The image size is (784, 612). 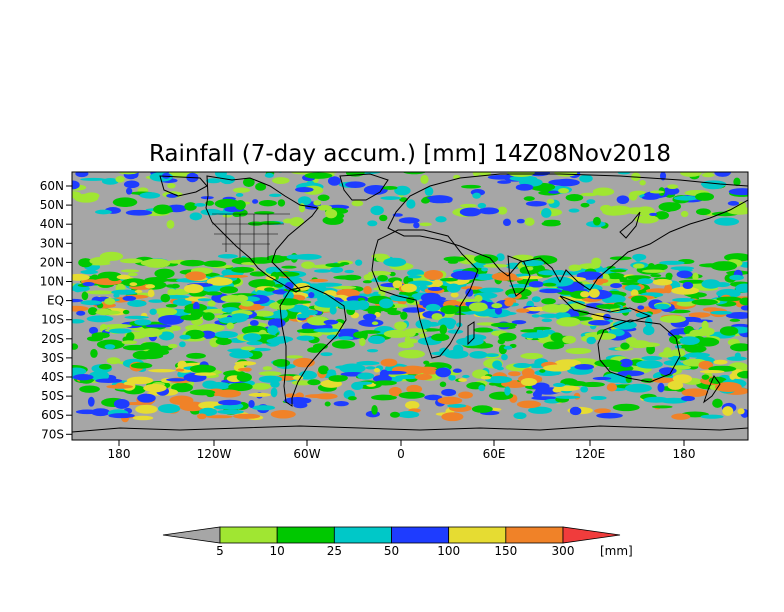 I want to click on colorbar-segment, so click(x=248, y=535).